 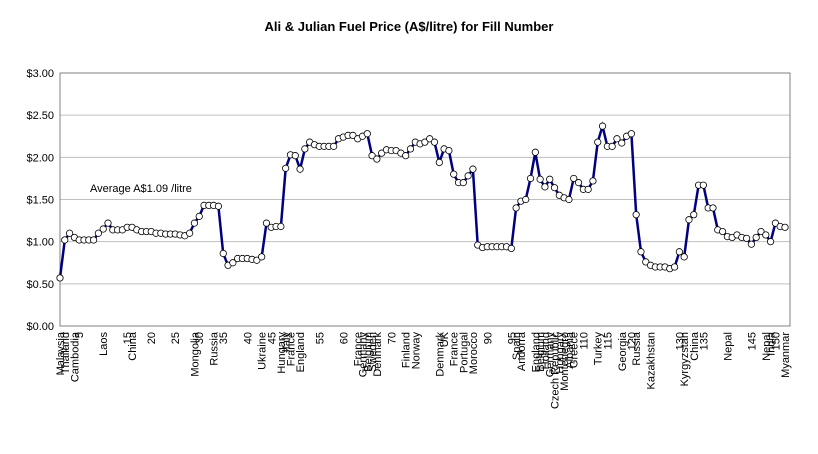 What do you see at coordinates (200, 338) in the screenshot?
I see `x-tick-label: 30` at bounding box center [200, 338].